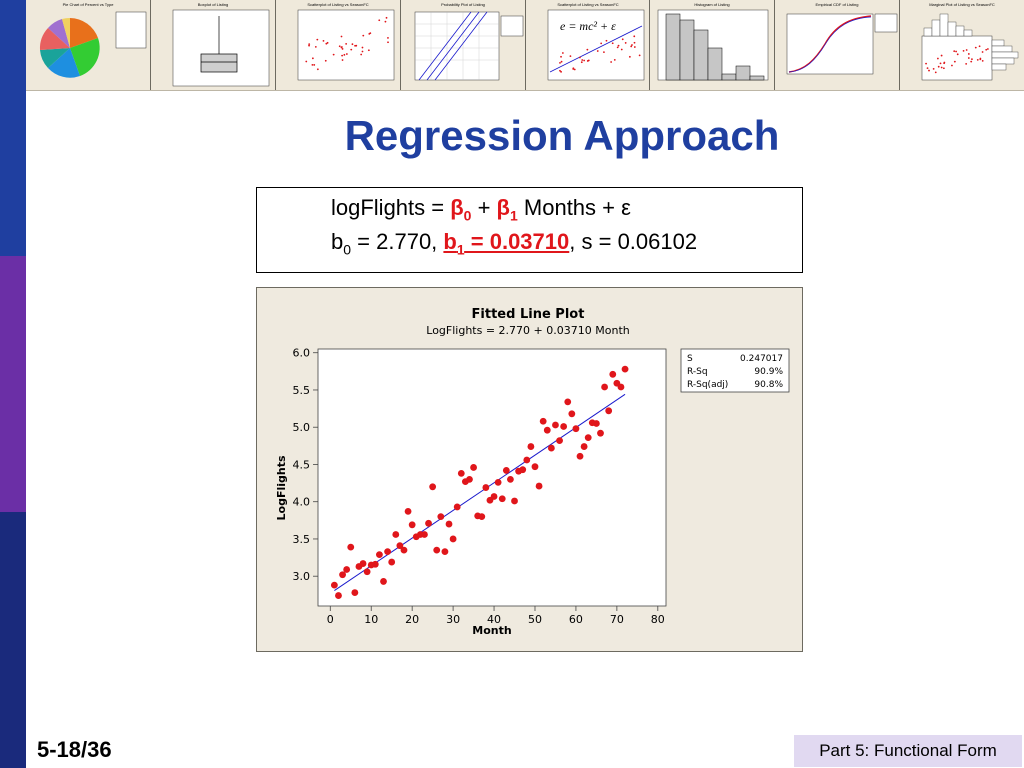 Image resolution: width=1024 pixels, height=768 pixels. What do you see at coordinates (761, 359) in the screenshot?
I see `stat-value: 0.247017` at bounding box center [761, 359].